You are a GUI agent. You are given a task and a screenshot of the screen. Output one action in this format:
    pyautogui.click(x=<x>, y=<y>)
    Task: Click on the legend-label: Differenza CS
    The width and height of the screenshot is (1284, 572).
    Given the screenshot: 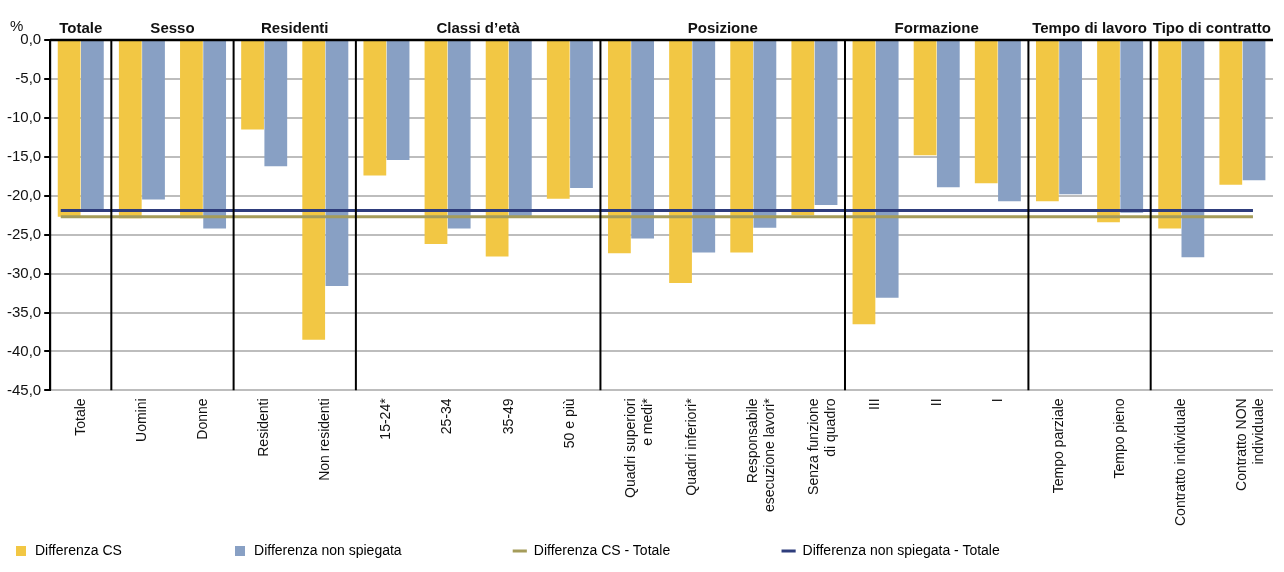 What is the action you would take?
    pyautogui.click(x=129, y=549)
    